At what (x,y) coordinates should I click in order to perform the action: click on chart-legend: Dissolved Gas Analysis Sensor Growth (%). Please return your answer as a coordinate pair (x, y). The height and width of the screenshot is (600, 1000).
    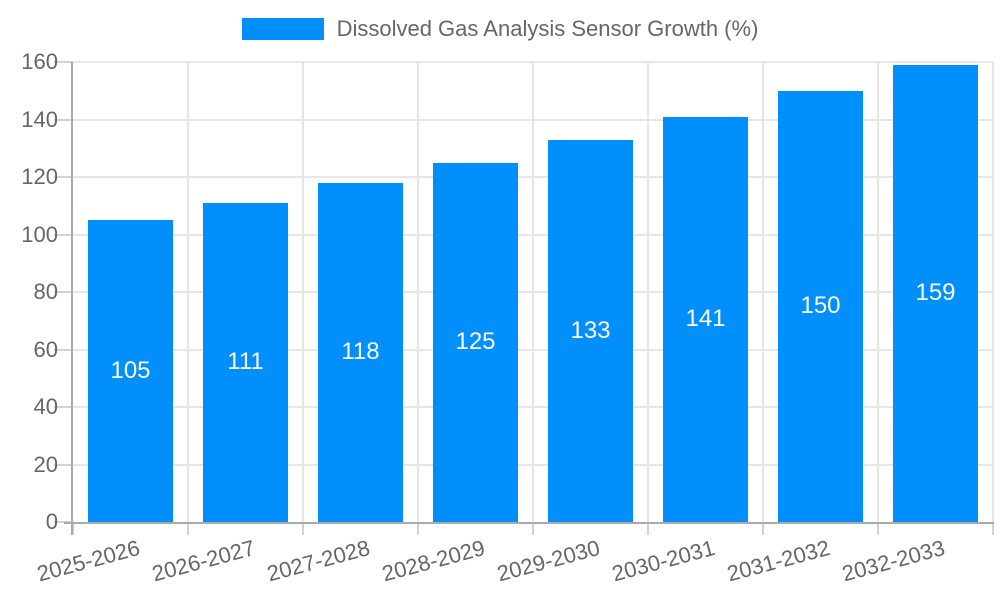
    Looking at the image, I should click on (500, 29).